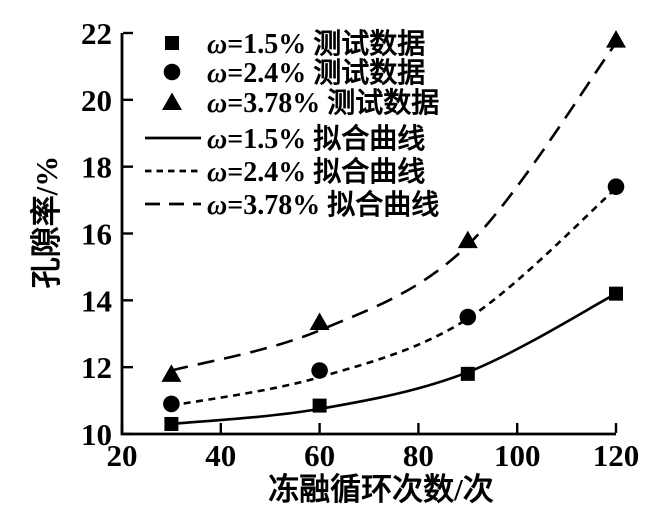  What do you see at coordinates (96, 234) in the screenshot?
I see `y-tick-label: 16` at bounding box center [96, 234].